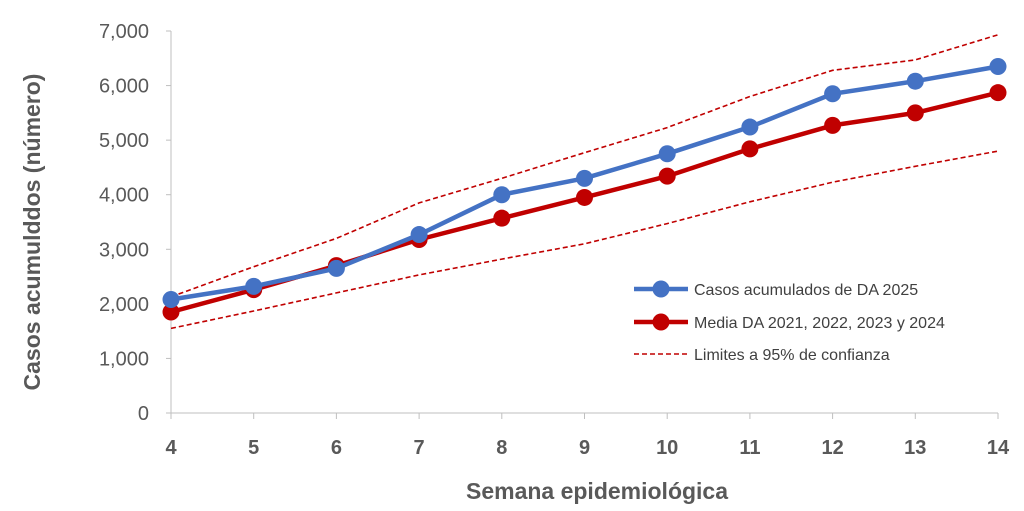 Image resolution: width=1024 pixels, height=511 pixels. I want to click on y-tick-label: 7,000, so click(124, 32).